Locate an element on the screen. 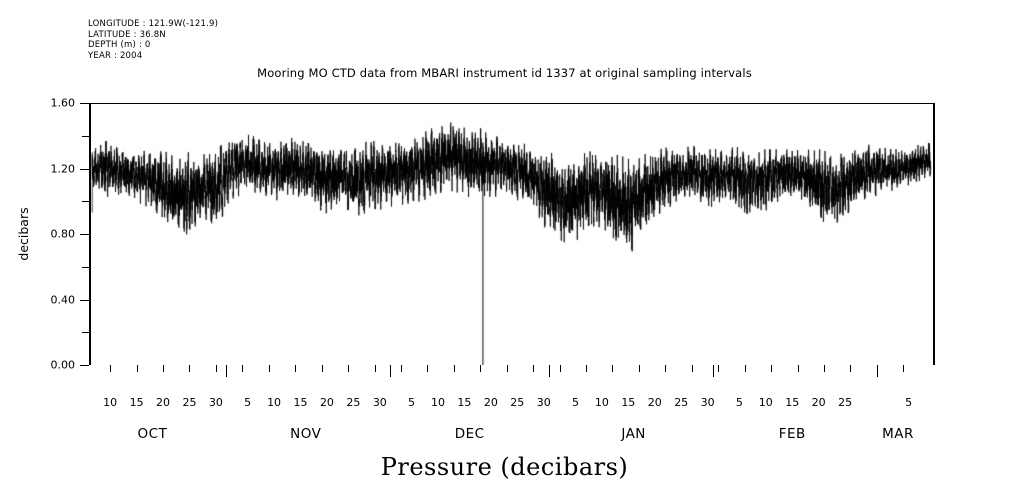 The width and height of the screenshot is (1009, 504). metadata-year: YEAR : 2004 is located at coordinates (115, 55).